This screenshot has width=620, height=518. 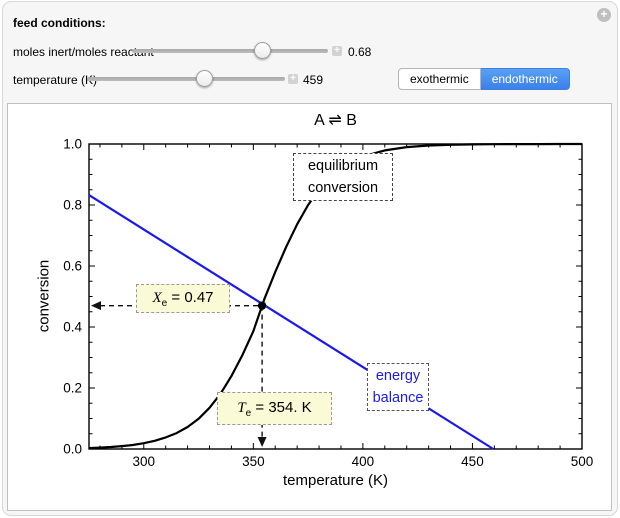 What do you see at coordinates (72, 144) in the screenshot?
I see `y-tick-label: 1.0` at bounding box center [72, 144].